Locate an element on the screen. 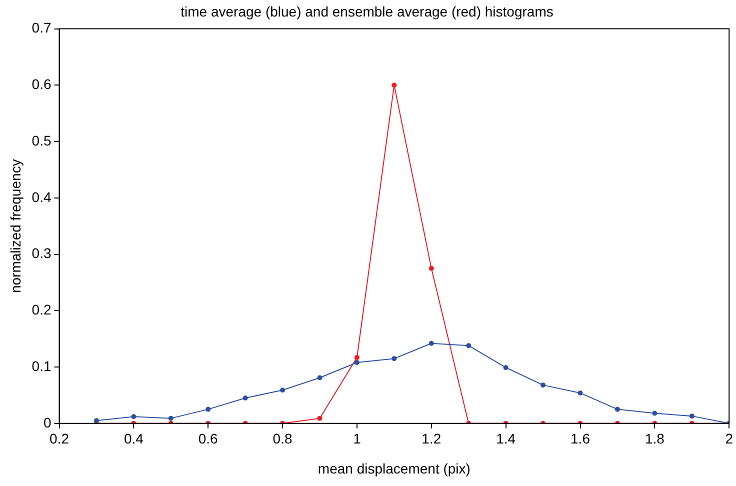 Image resolution: width=736 pixels, height=486 pixels. y-tick-label: 0.3 is located at coordinates (42, 253).